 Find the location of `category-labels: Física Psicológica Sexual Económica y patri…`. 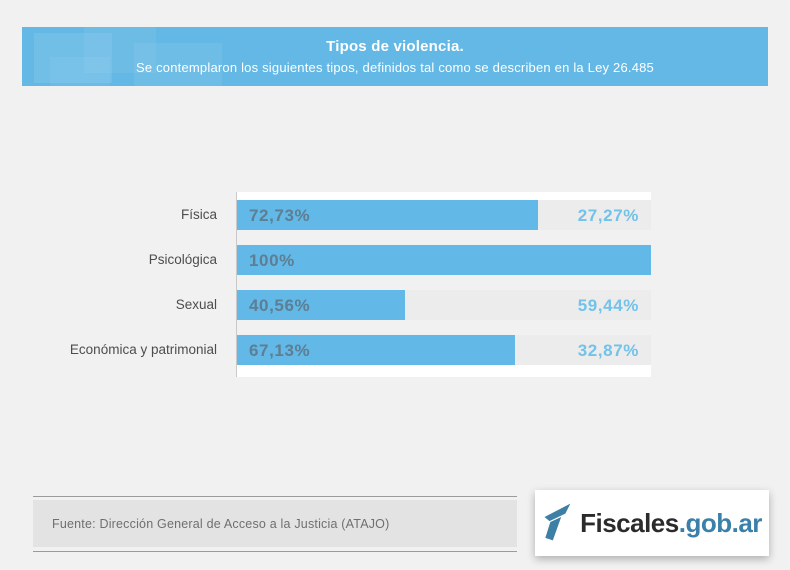

category-labels: Física Psicológica Sexual Económica y patri… is located at coordinates (123, 290).